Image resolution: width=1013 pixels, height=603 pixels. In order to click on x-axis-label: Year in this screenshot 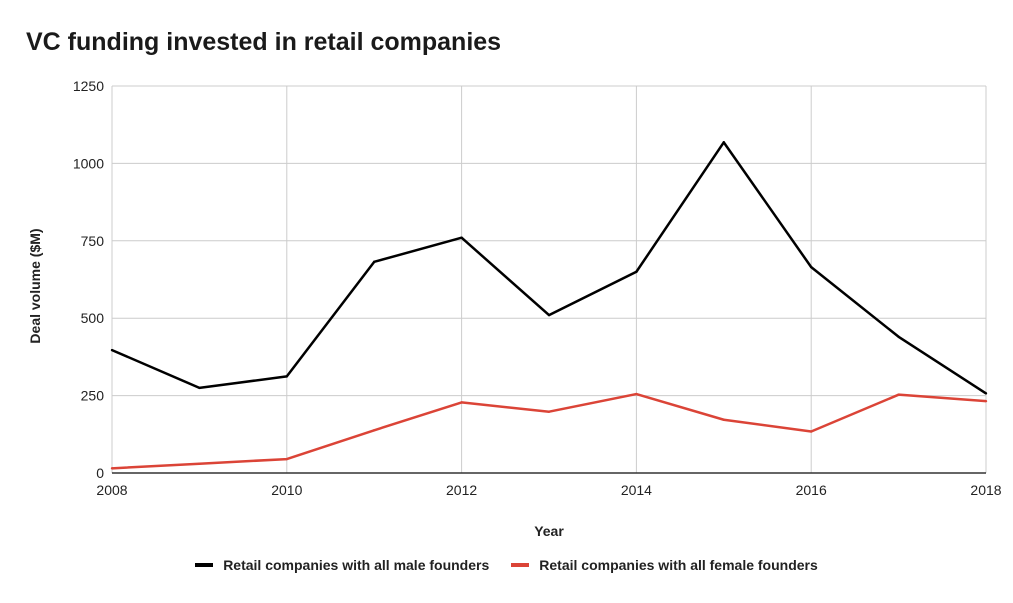, I will do `click(549, 531)`.